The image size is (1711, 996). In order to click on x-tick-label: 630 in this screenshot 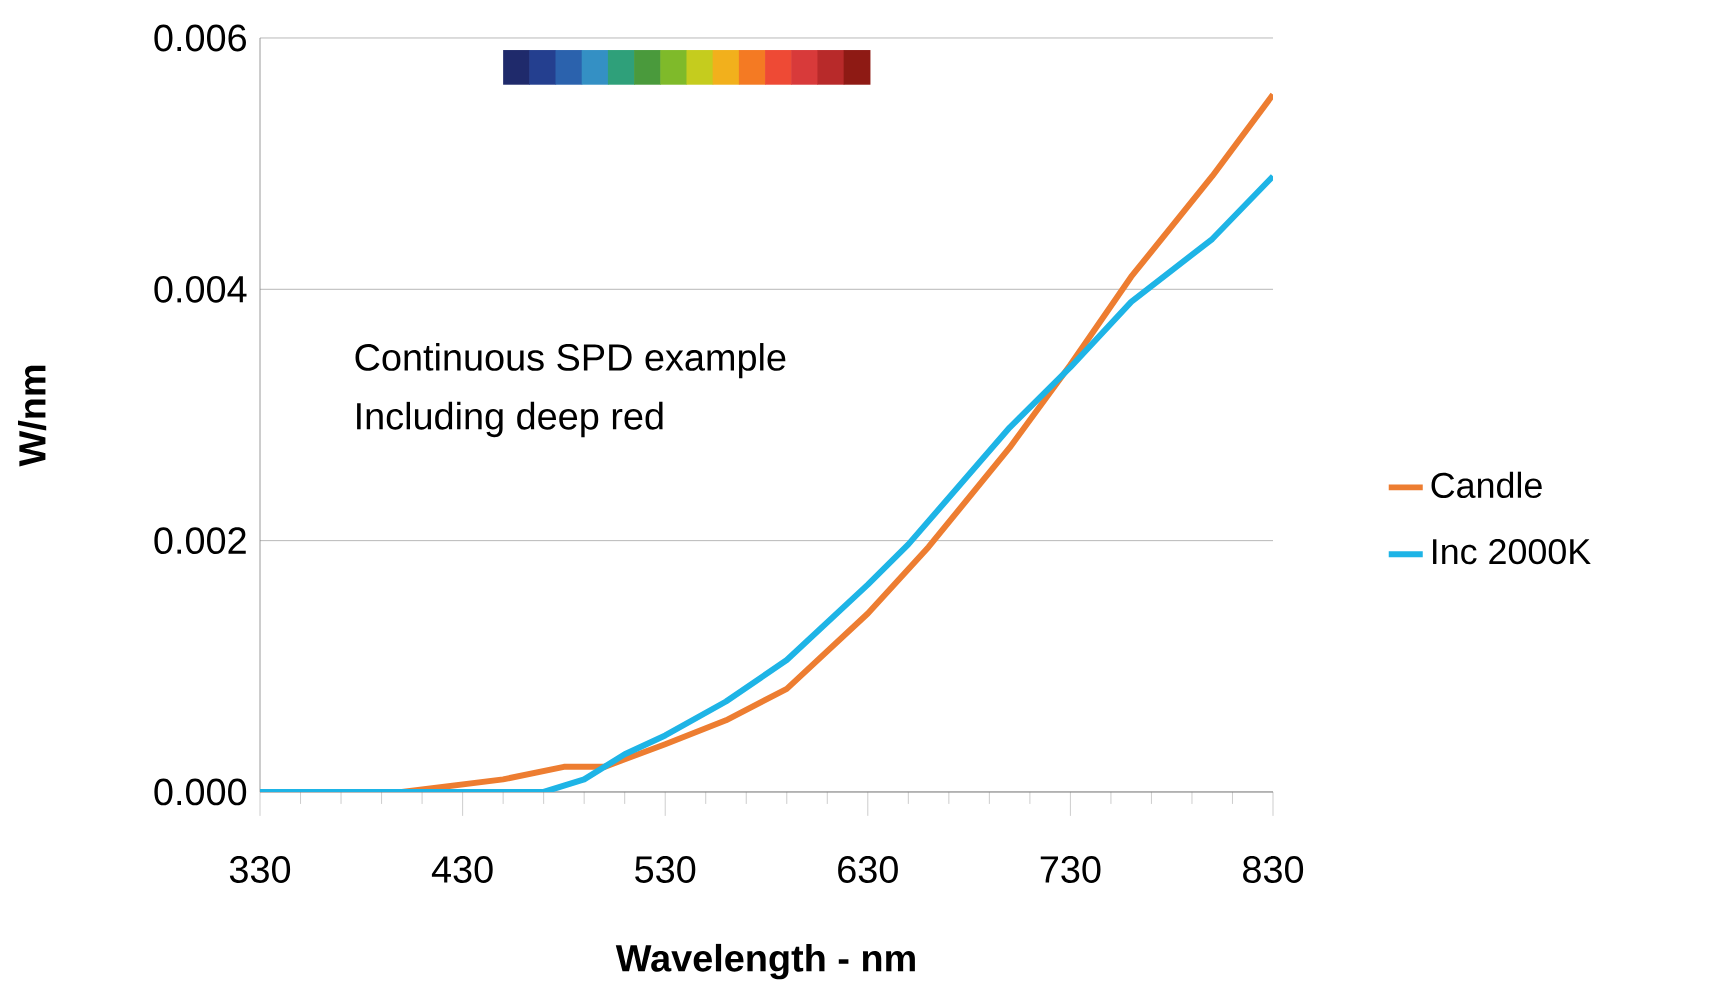, I will do `click(868, 869)`.